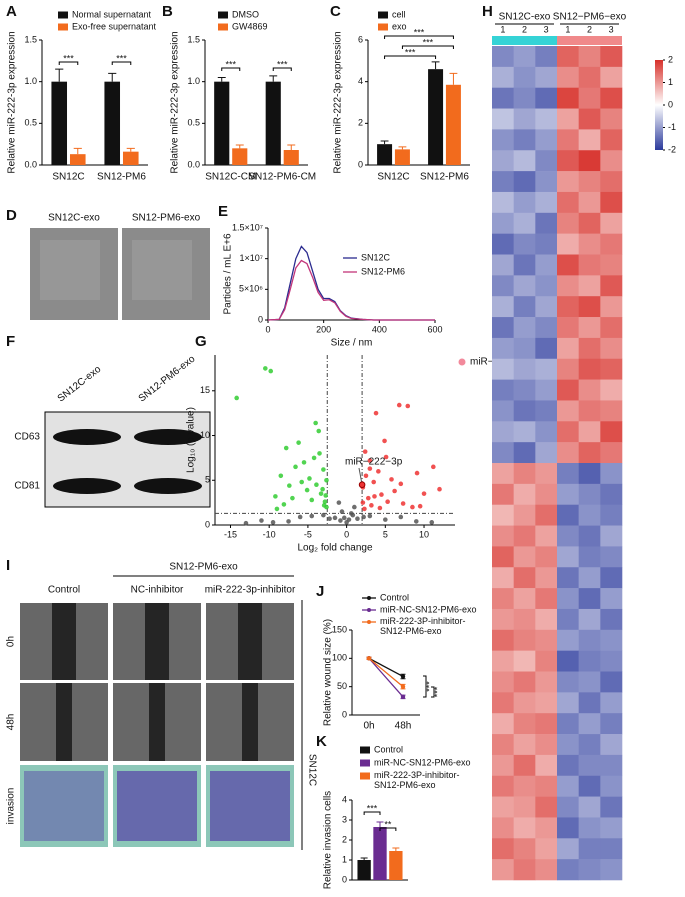 The height and width of the screenshot is (897, 685). I want to click on legend-marker, so click(369, 610).